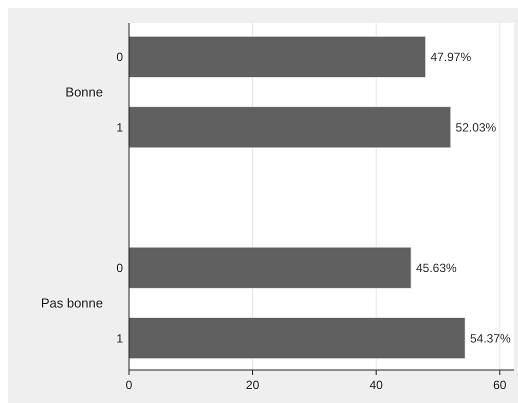 This screenshot has height=403, width=518. What do you see at coordinates (491, 338) in the screenshot?
I see `data-label: 54.37%` at bounding box center [491, 338].